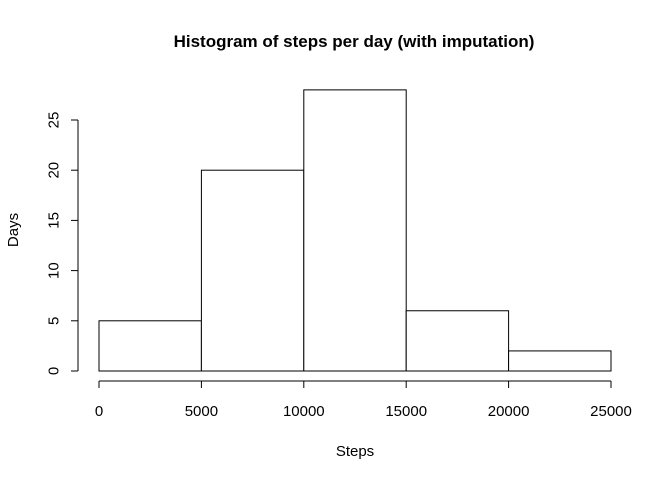 The image size is (672, 480). What do you see at coordinates (62, 243) in the screenshot?
I see `y-axis: 0 5 10 15 20 25` at bounding box center [62, 243].